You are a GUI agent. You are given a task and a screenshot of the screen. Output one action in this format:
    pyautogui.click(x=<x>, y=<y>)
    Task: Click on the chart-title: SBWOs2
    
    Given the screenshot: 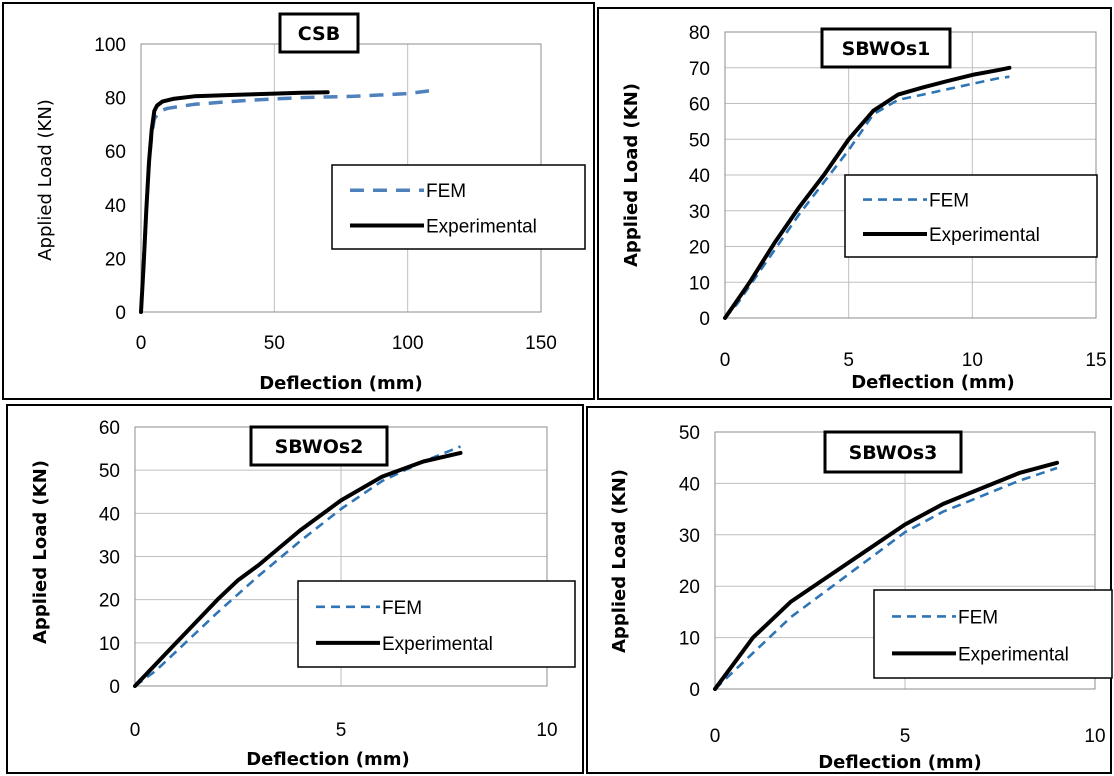 What is the action you would take?
    pyautogui.click(x=319, y=447)
    